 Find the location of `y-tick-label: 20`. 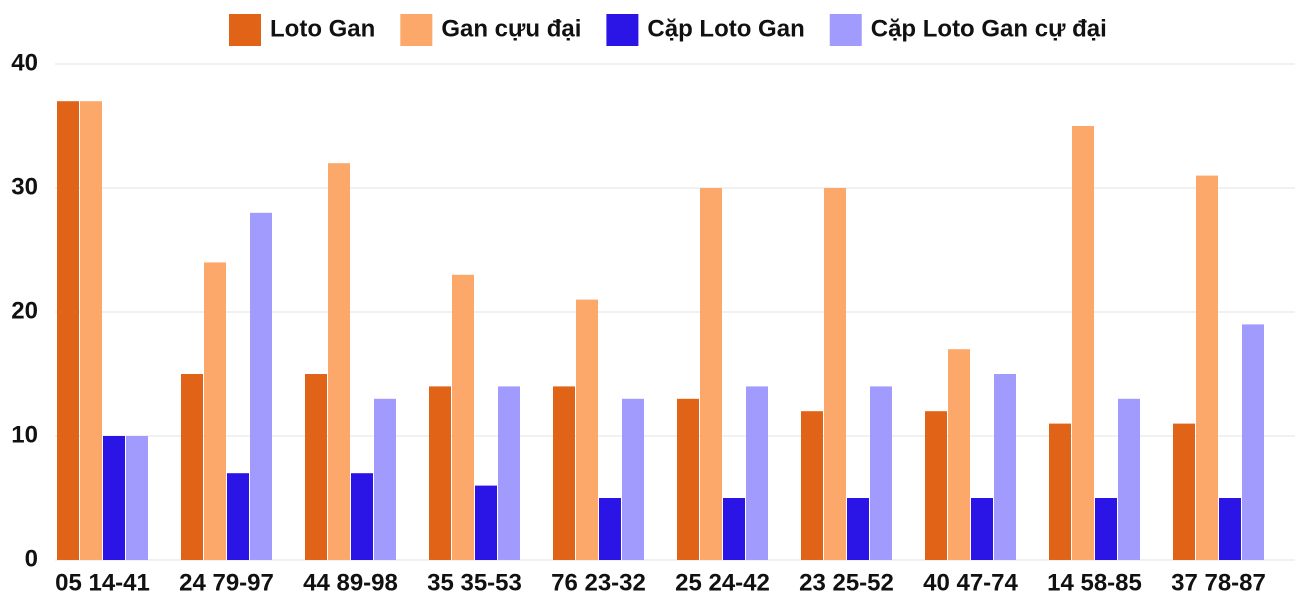

y-tick-label: 20 is located at coordinates (24, 310).